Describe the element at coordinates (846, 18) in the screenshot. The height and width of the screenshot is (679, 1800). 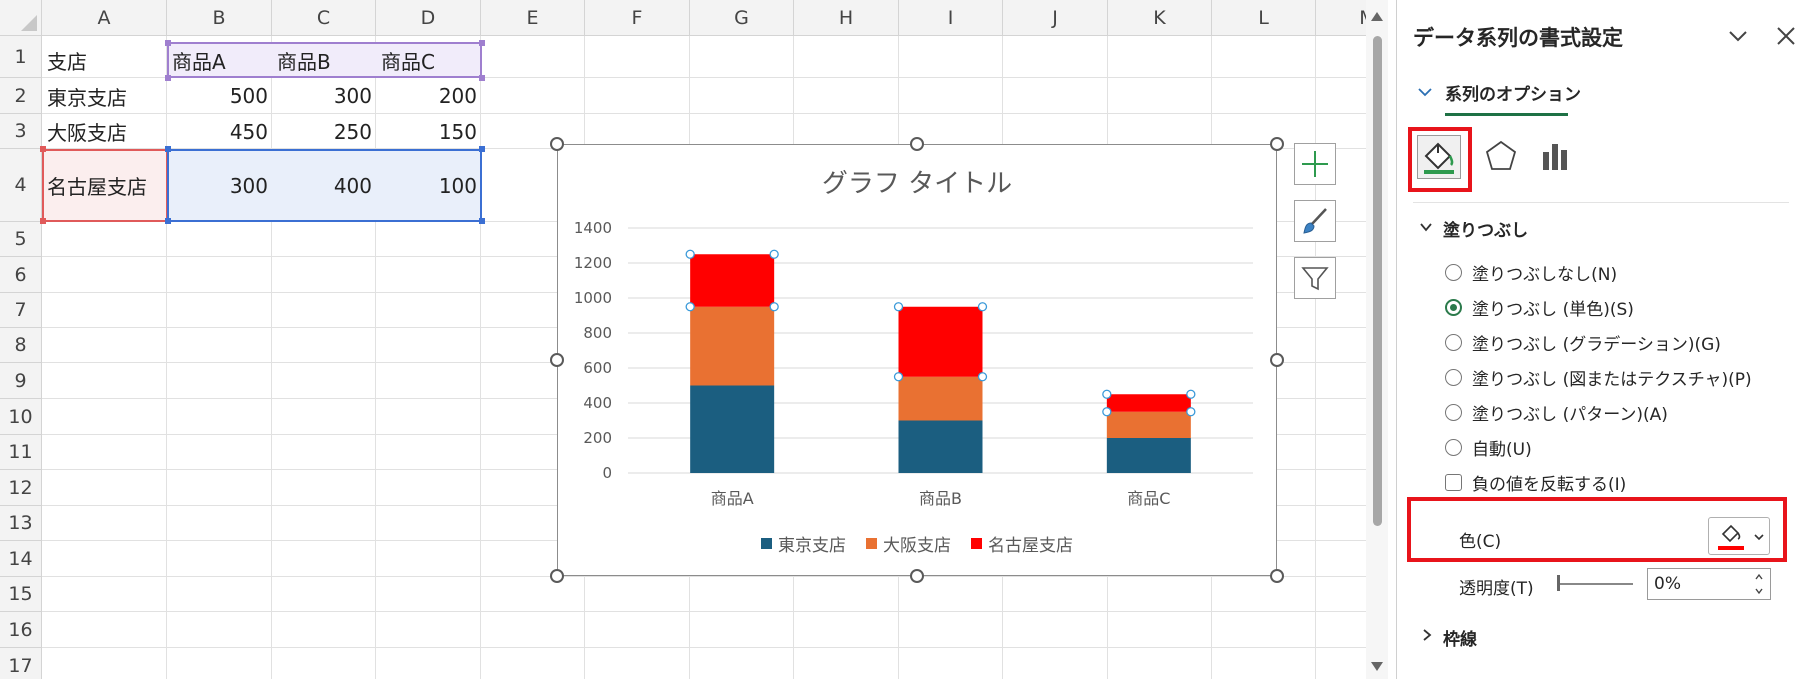
I see `column-header-h: H` at that location.